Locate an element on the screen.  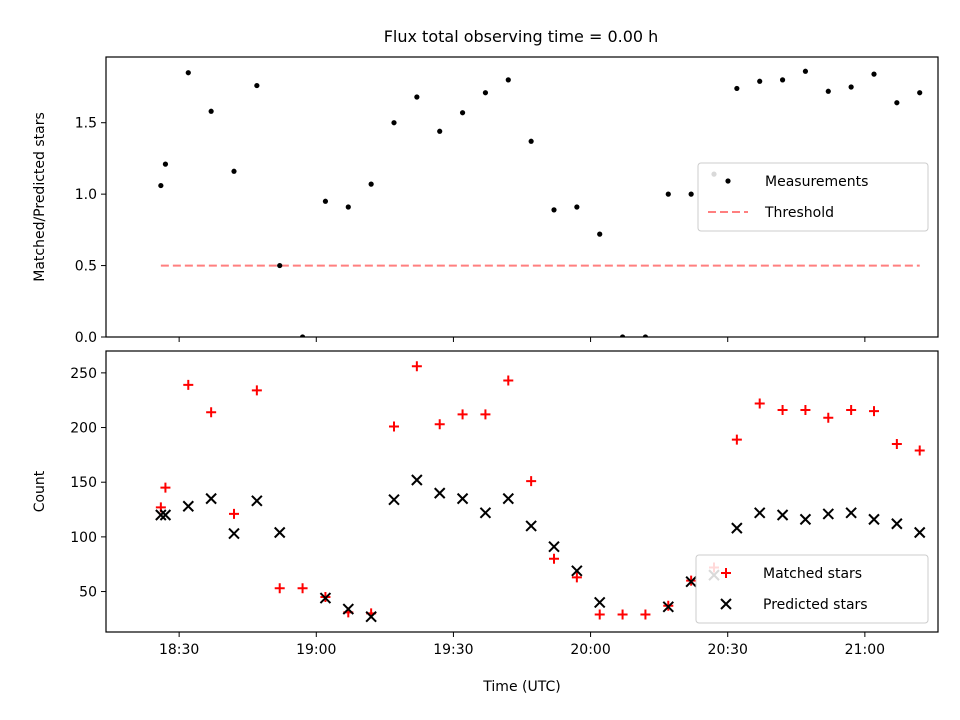
legend-marker-predicted is located at coordinates (726, 604).